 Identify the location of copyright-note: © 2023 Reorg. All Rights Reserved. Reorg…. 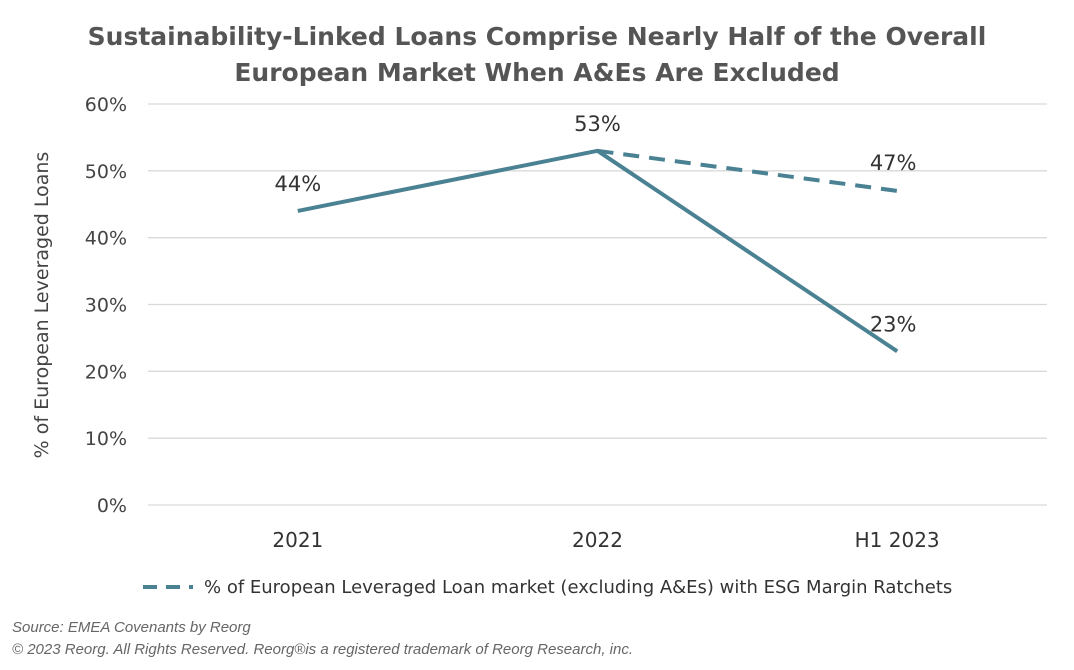
(322, 649).